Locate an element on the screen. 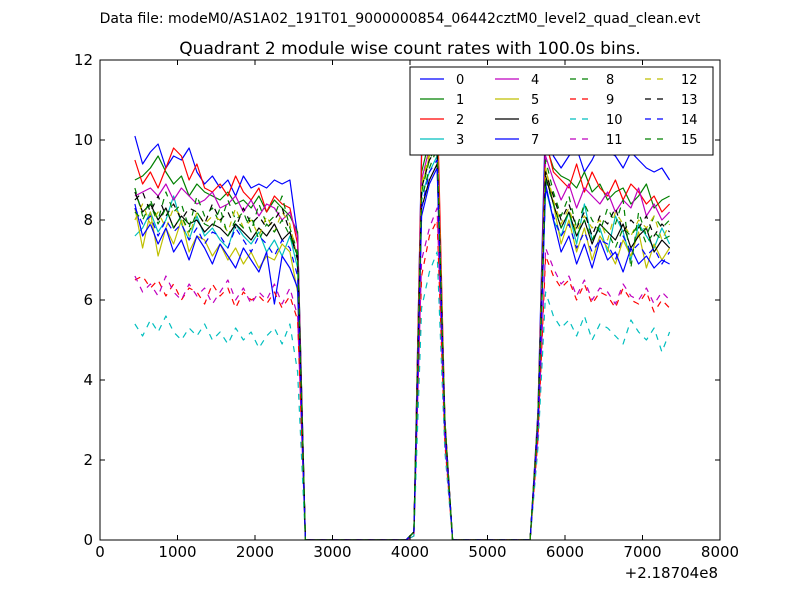  x-tick-label: 1000 is located at coordinates (177, 552).